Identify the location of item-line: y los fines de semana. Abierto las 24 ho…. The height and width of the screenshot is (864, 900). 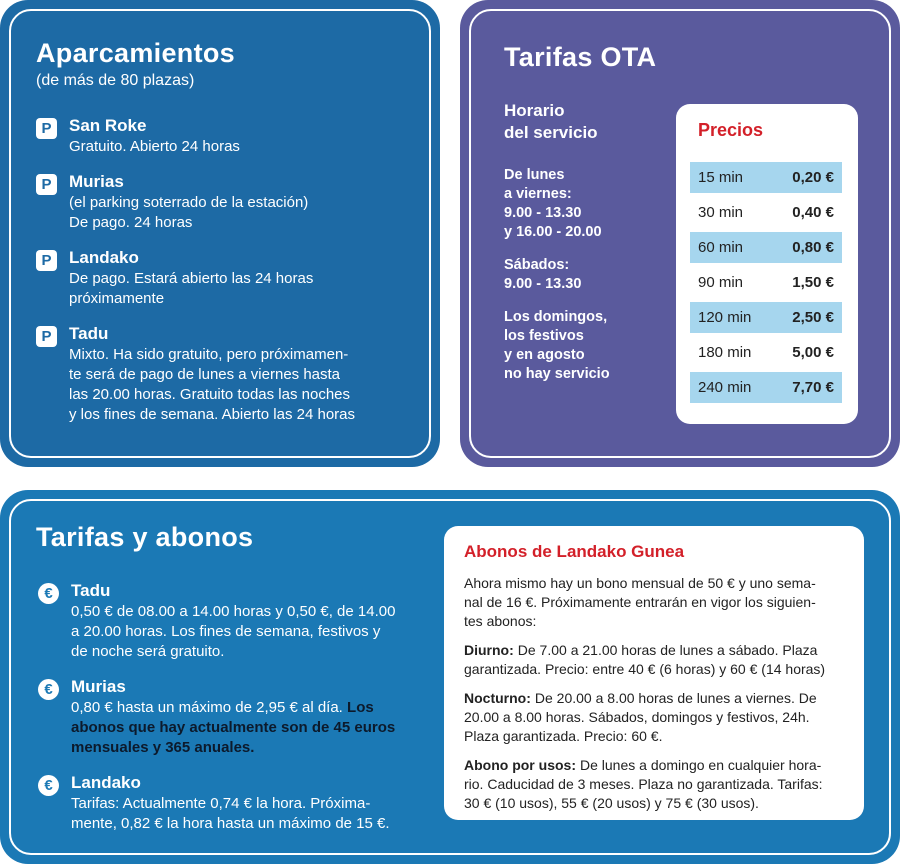
(212, 414).